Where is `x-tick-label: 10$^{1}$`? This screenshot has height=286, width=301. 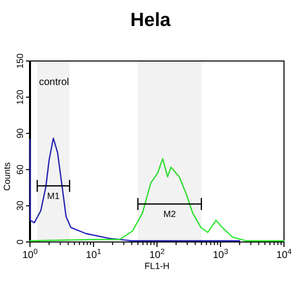 x-tick-label: 10$^{1}$ is located at coordinates (94, 253).